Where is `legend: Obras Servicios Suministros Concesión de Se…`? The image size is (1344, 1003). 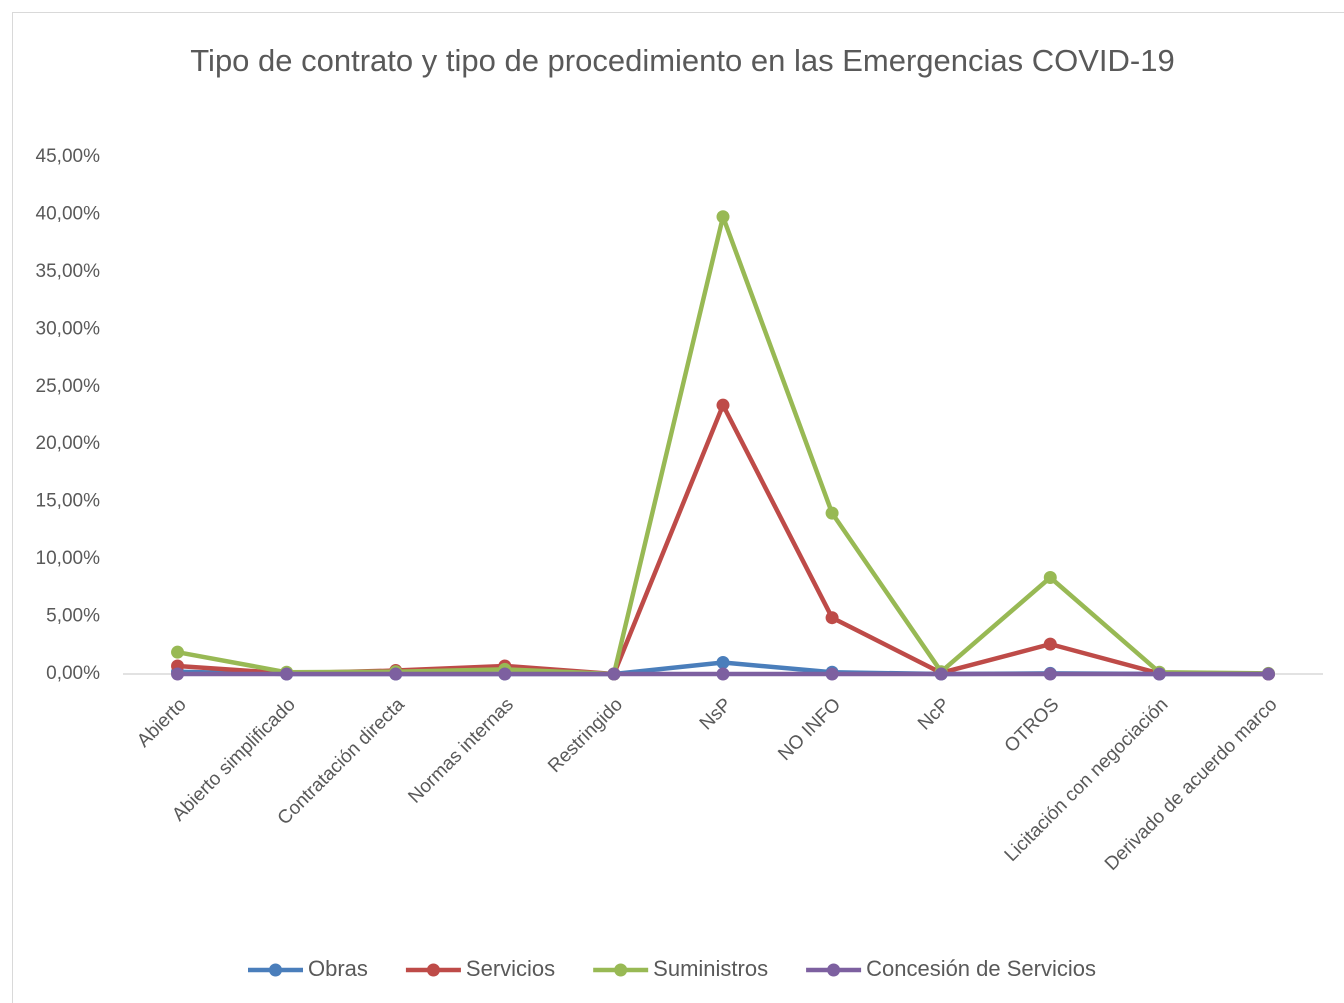
legend: Obras Servicios Suministros Concesión de Se… is located at coordinates (672, 968).